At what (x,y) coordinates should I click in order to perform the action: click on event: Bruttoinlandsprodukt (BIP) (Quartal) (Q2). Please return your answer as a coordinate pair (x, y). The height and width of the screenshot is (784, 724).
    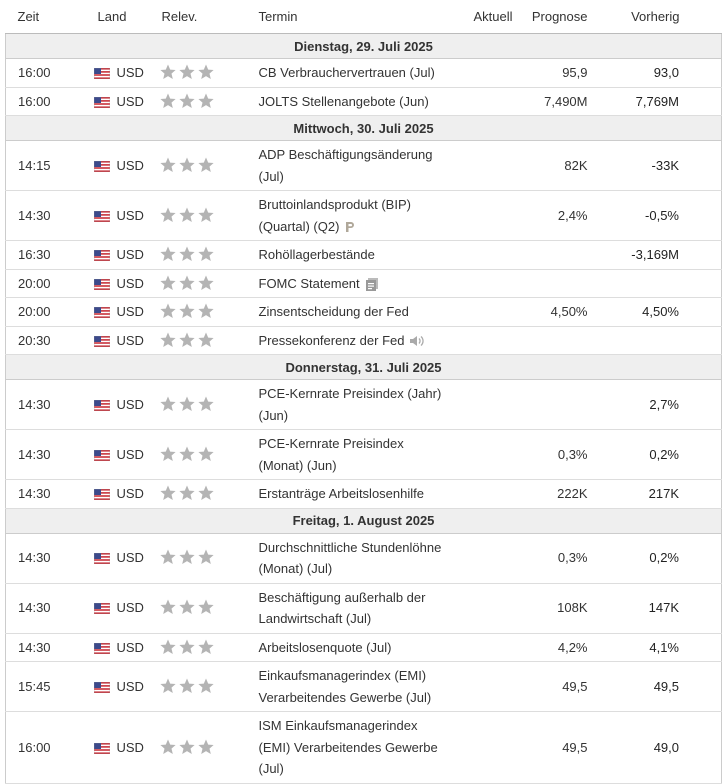
    Looking at the image, I should click on (355, 215).